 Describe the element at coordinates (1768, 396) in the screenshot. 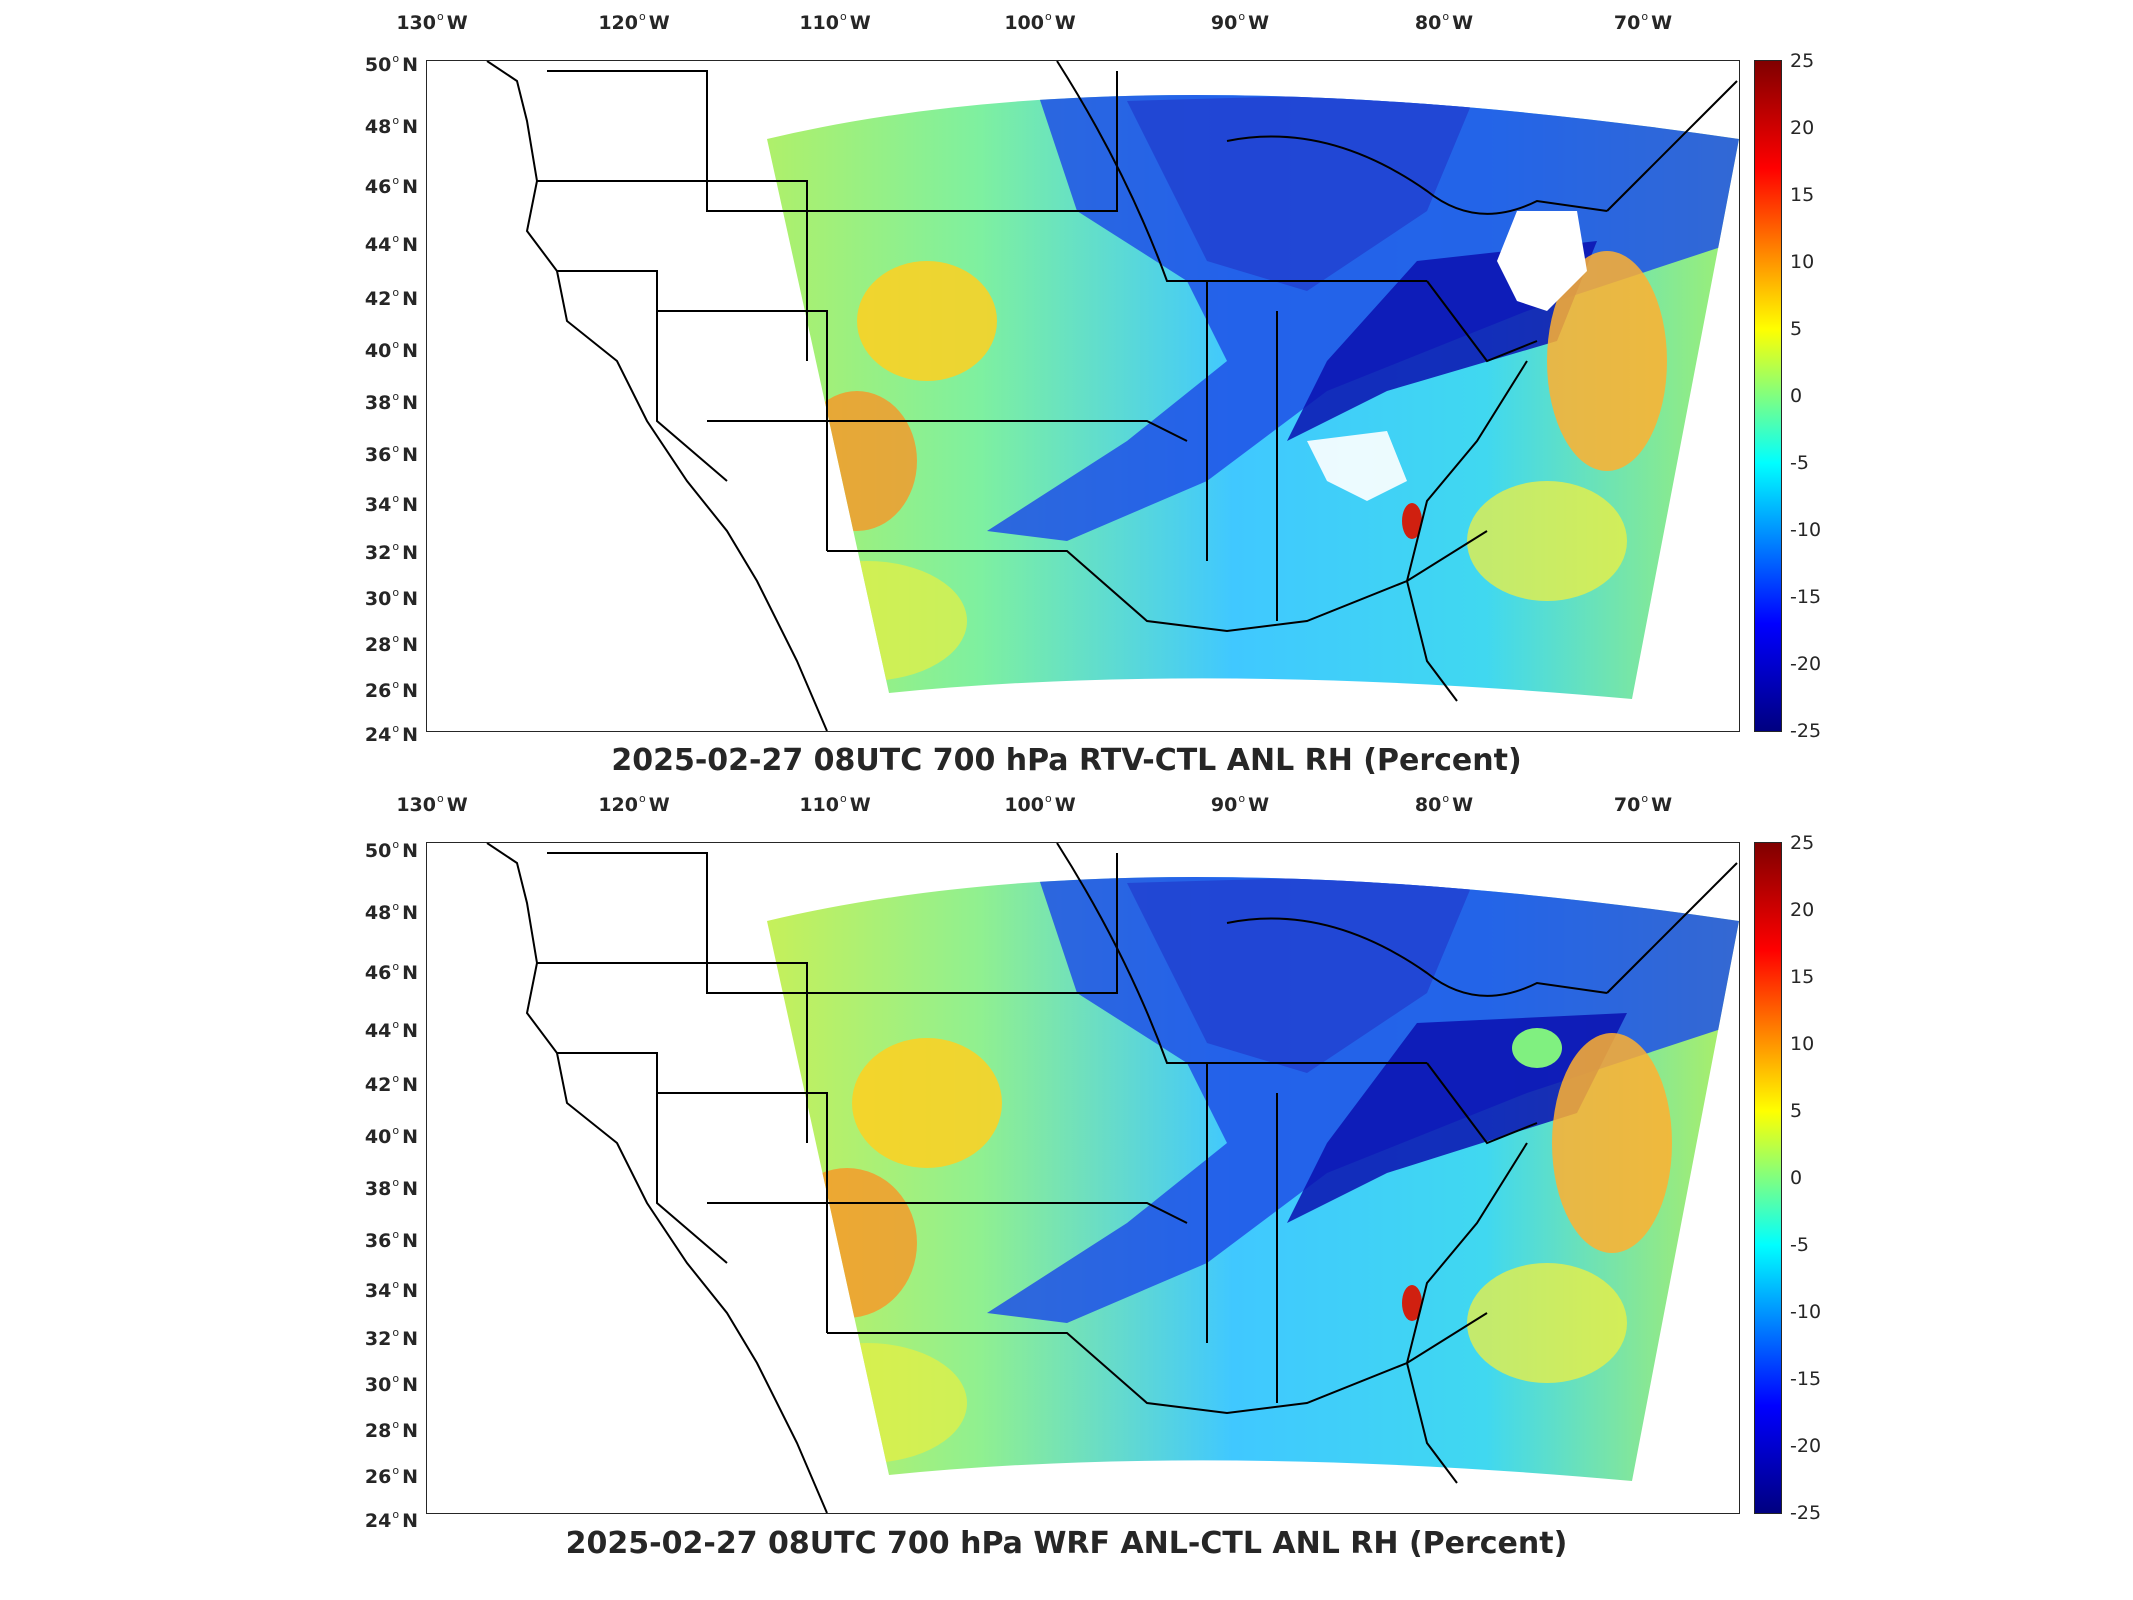

I see `colorbar-top` at that location.